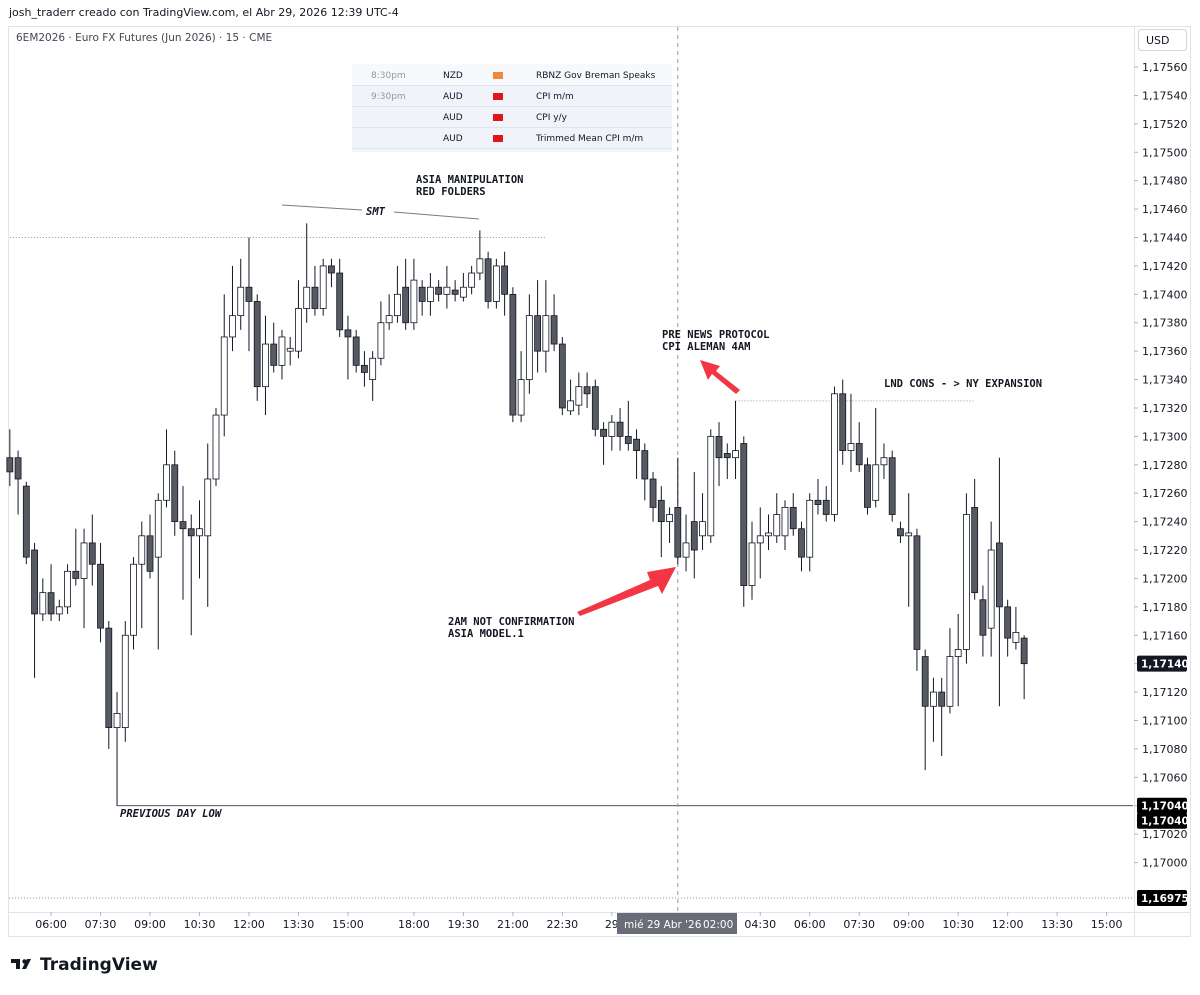  Describe the element at coordinates (1165, 351) in the screenshot. I see `y-tick-label: 1,17360` at that location.